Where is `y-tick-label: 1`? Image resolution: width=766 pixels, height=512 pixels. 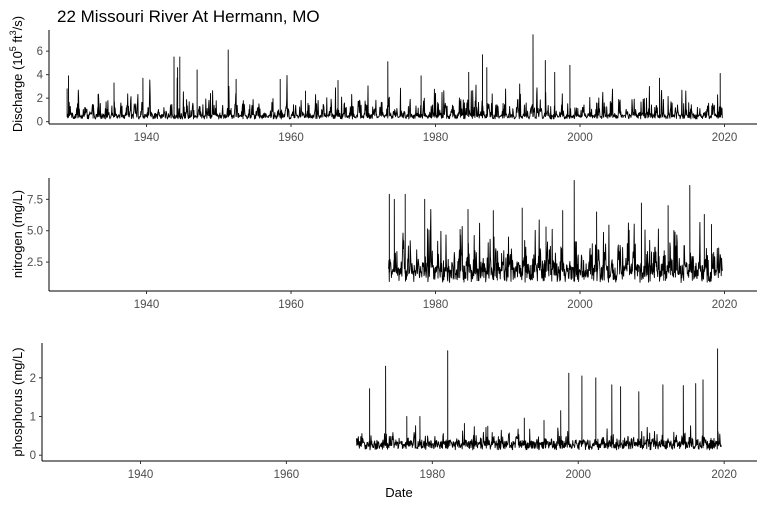
y-tick-label: 1 is located at coordinates (33, 418).